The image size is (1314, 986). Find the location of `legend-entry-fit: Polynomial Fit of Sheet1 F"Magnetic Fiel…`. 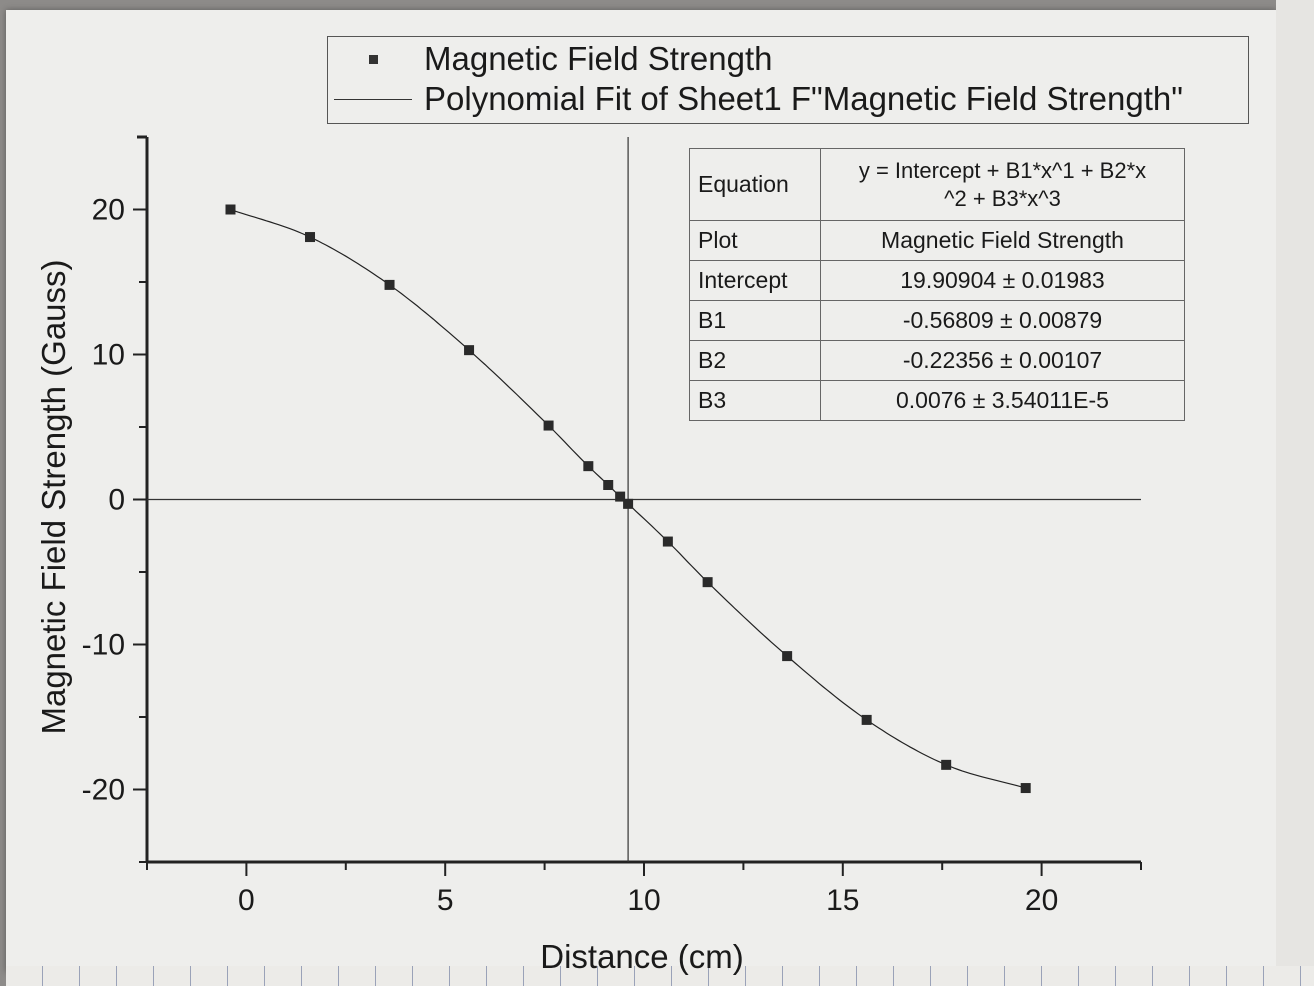

legend-entry-fit: Polynomial Fit of Sheet1 F"Magnetic Fiel… is located at coordinates (788, 99).